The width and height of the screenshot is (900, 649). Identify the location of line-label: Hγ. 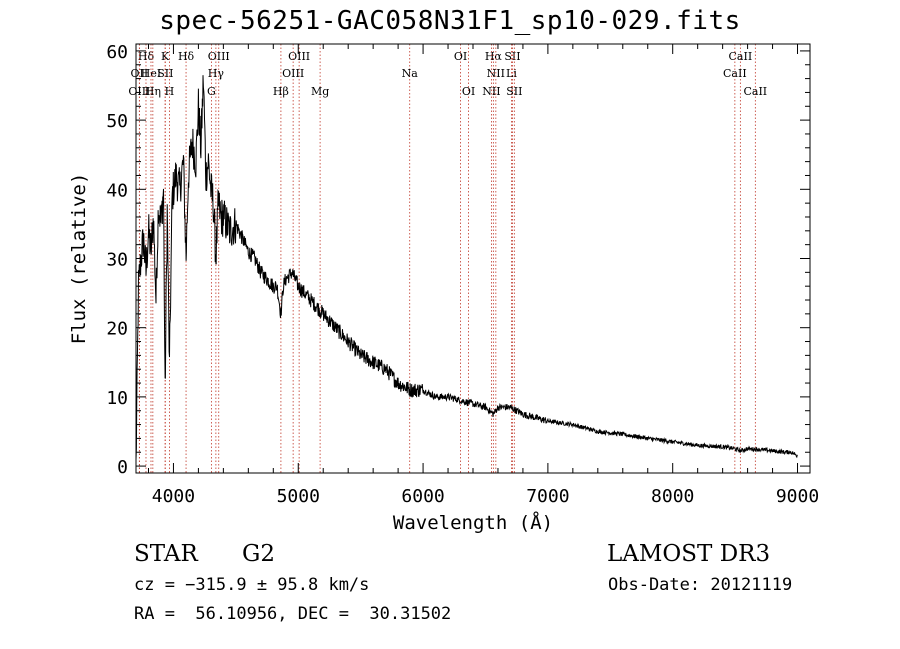
(216, 73).